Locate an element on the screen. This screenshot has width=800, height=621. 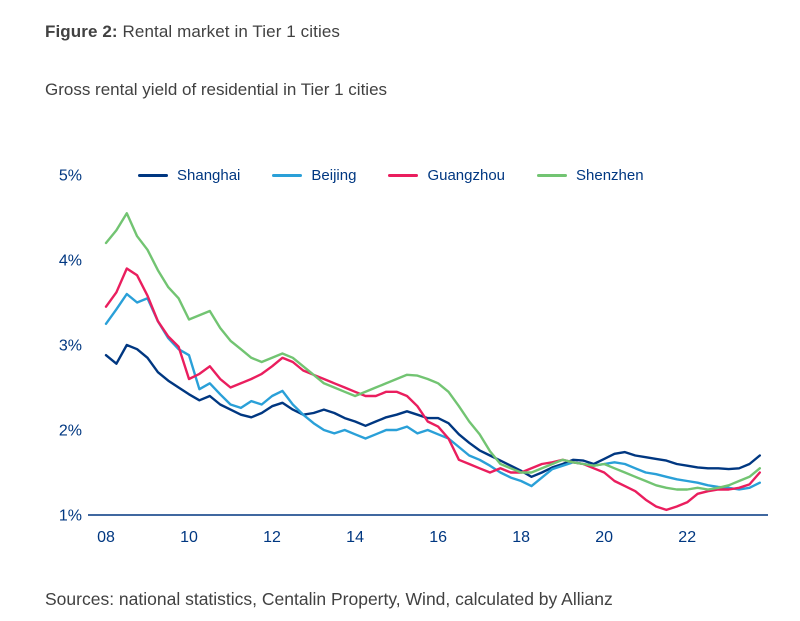
x-axis-label: 14 is located at coordinates (355, 537).